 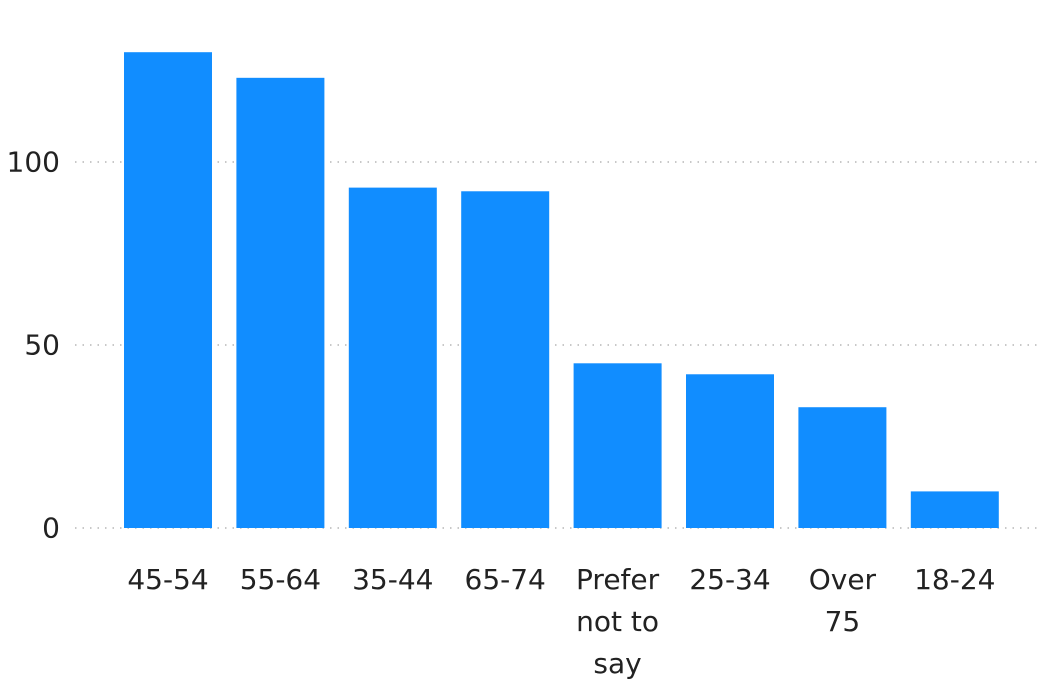 I want to click on x-tick-label: 65-74, so click(x=505, y=579).